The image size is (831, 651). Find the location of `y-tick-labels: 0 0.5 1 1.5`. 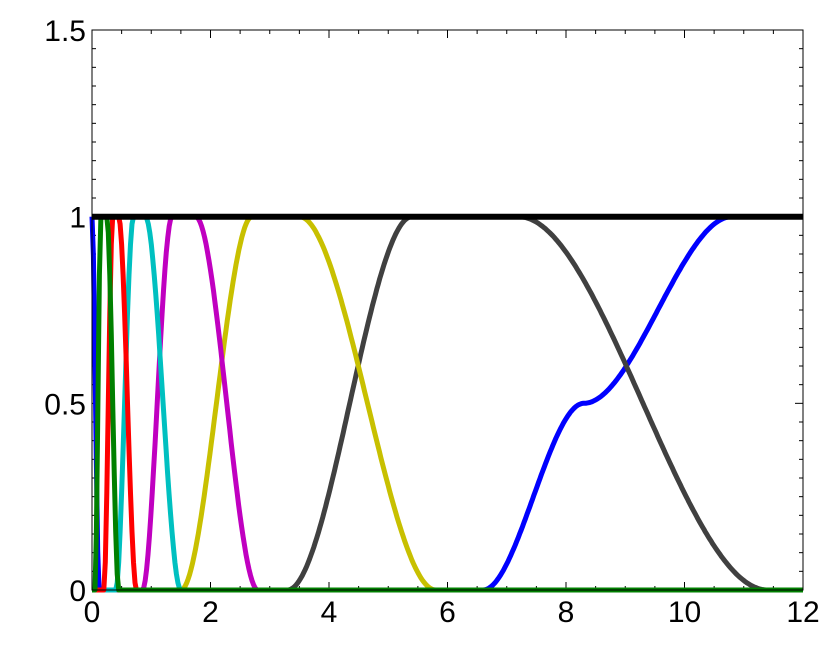

y-tick-labels: 0 0.5 1 1.5 is located at coordinates (65, 311).